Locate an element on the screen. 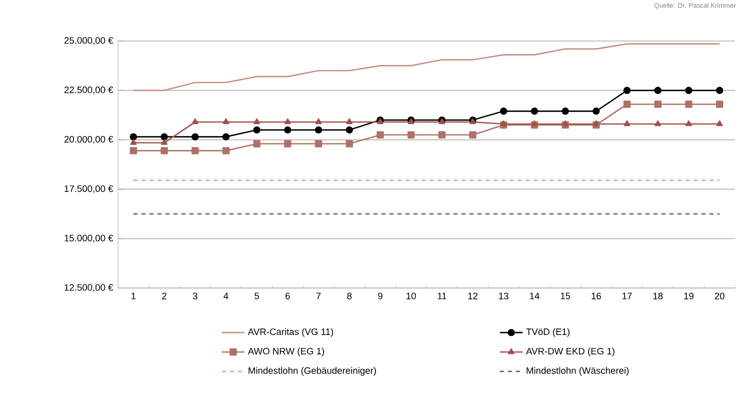 The width and height of the screenshot is (740, 419). y-tick-label: 22.500,00 € is located at coordinates (89, 90).